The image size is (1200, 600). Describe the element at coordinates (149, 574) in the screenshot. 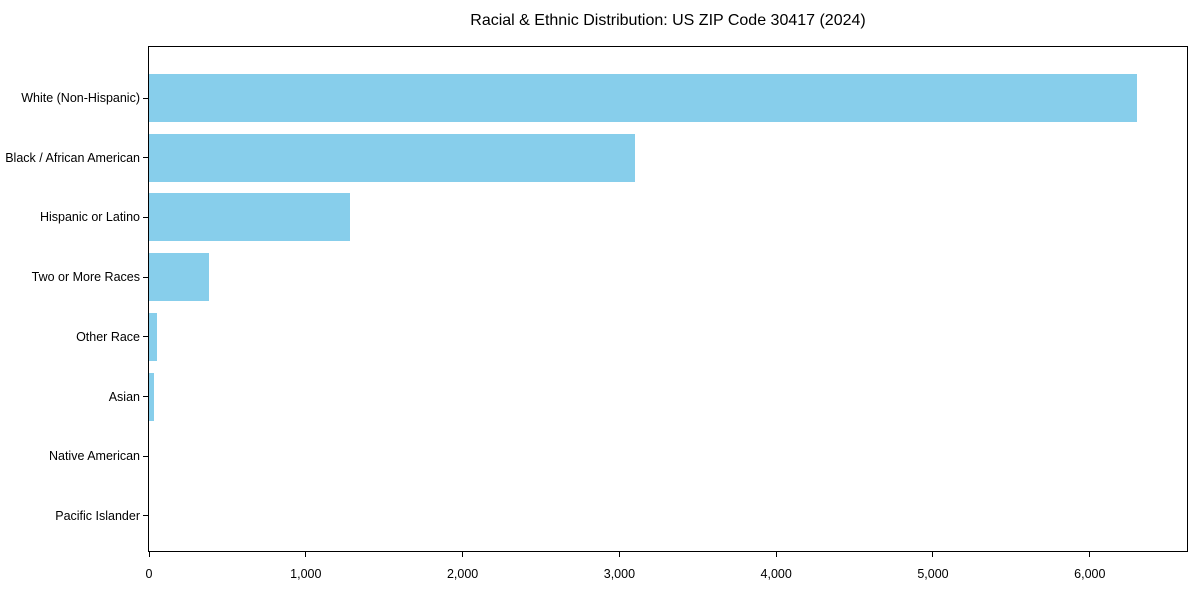

I see `x-tick-label: 0` at that location.